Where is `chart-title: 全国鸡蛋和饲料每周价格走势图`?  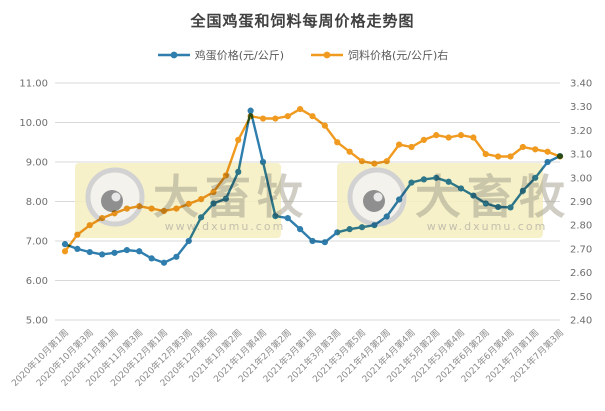
chart-title: 全国鸡蛋和饲料每周价格走势图 is located at coordinates (302, 21).